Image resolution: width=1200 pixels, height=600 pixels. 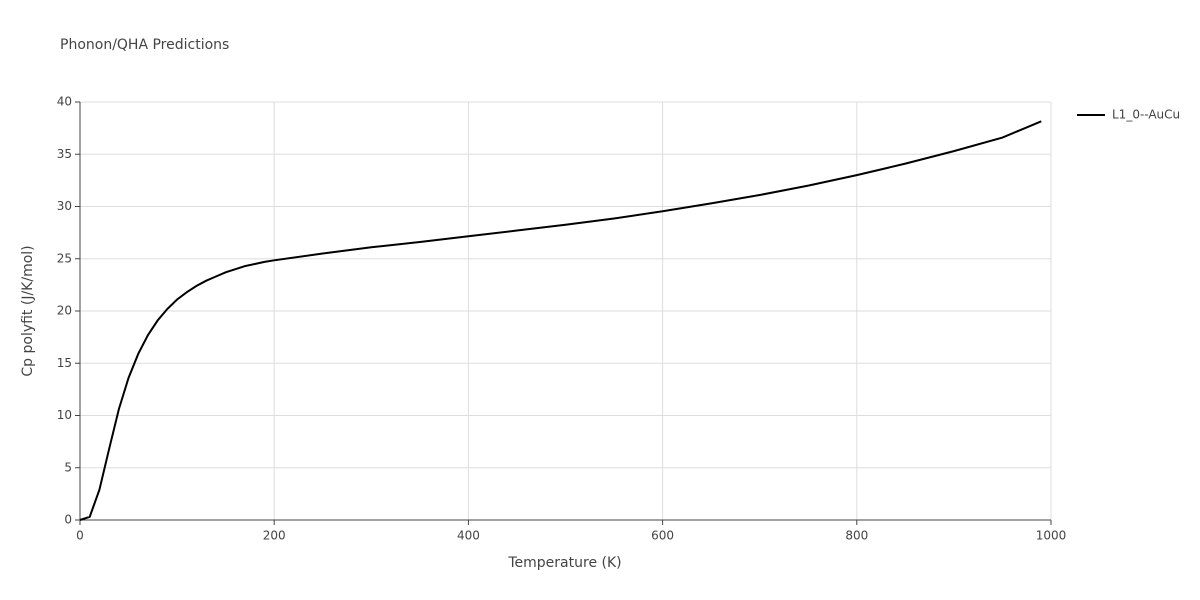 What do you see at coordinates (68, 520) in the screenshot?
I see `y-tick-label: 0` at bounding box center [68, 520].